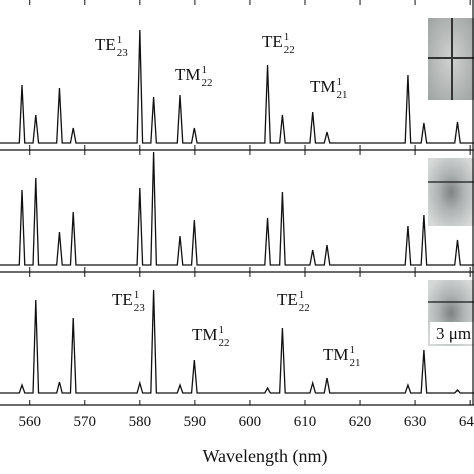  I want to click on x-tick-label: 640, so click(466, 422).